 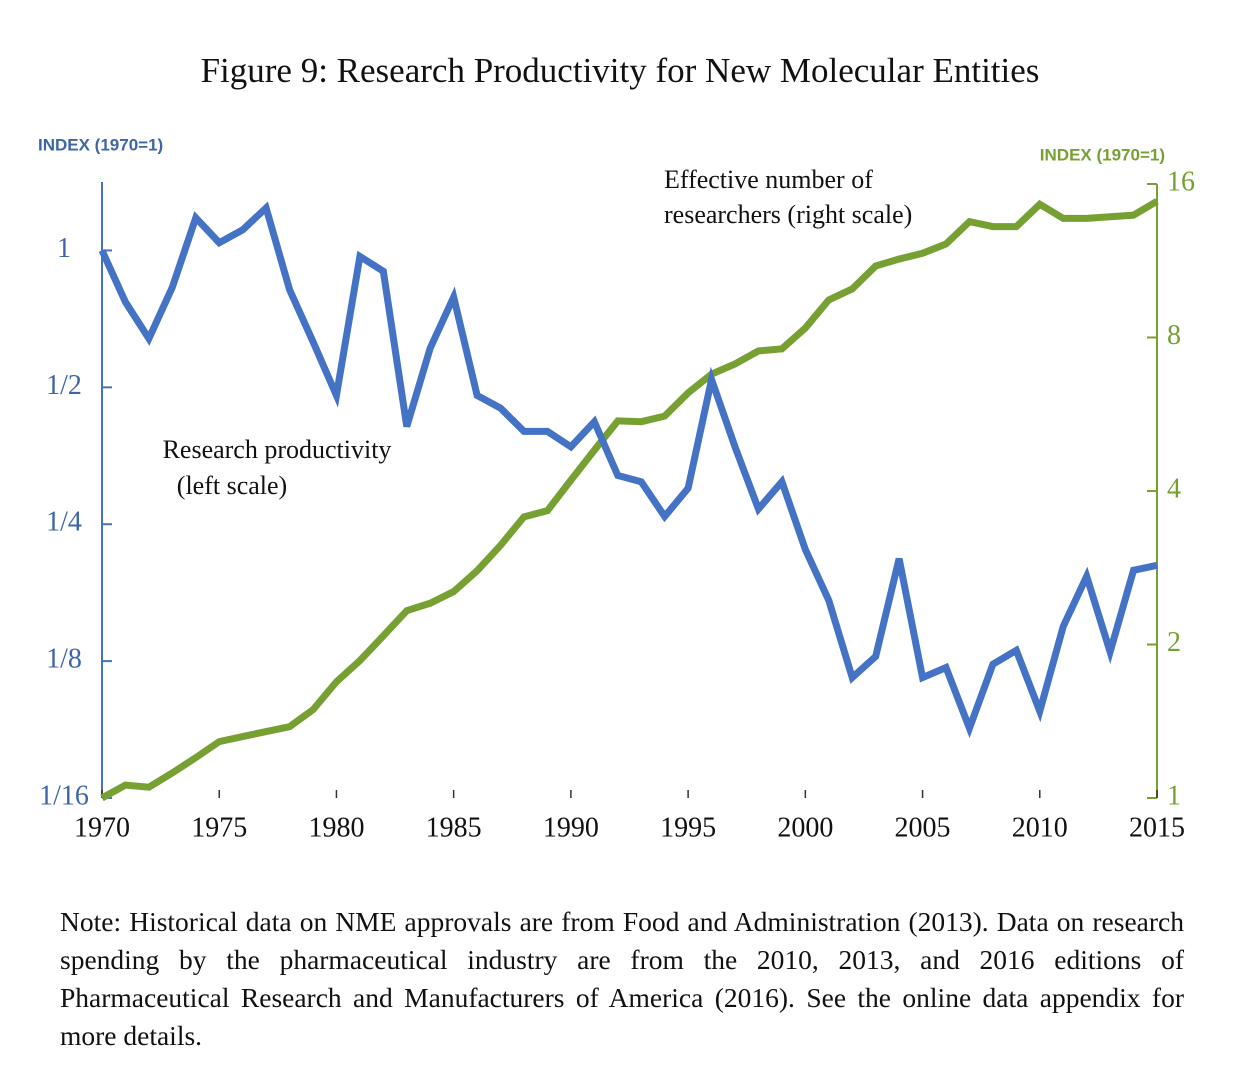 I want to click on annotation: researchers (right scale), so click(x=788, y=214).